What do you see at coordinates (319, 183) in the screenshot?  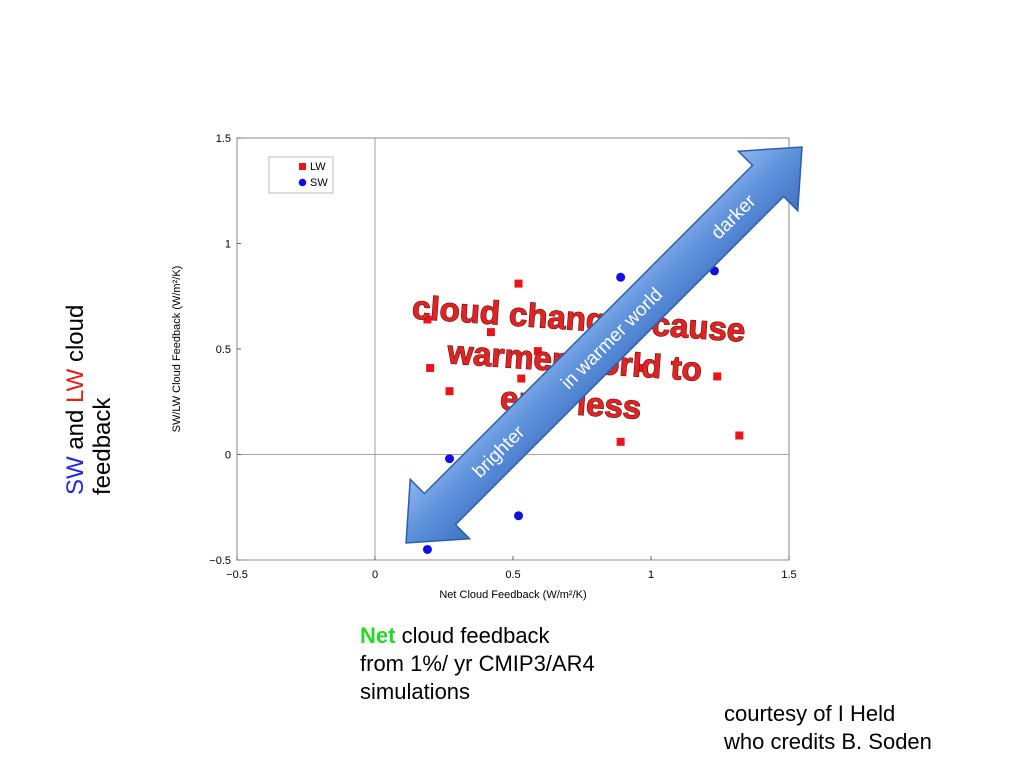 I see `legend-sw-label: SW` at bounding box center [319, 183].